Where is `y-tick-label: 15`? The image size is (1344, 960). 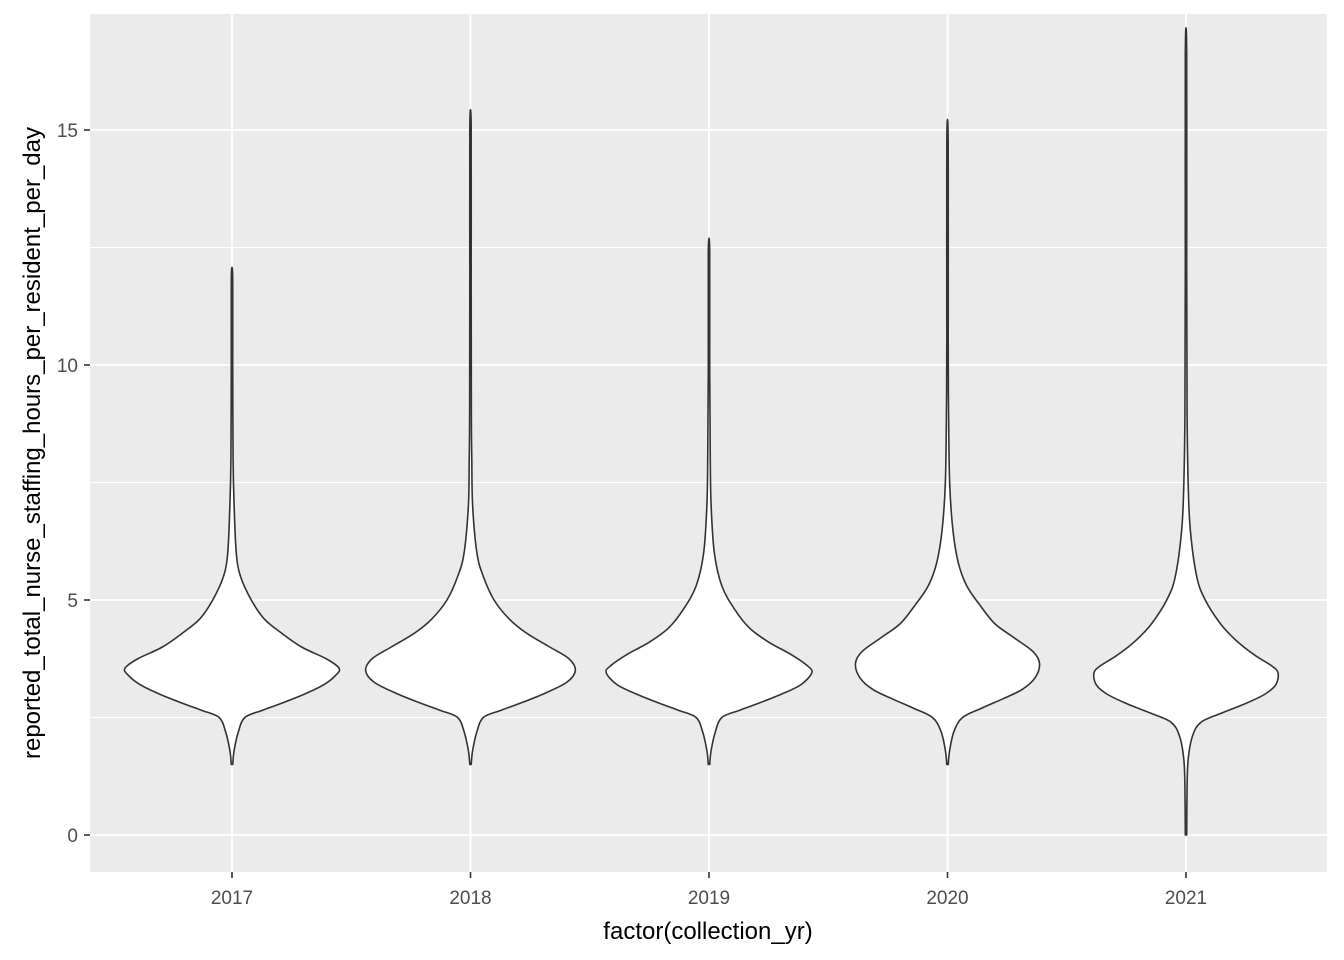 y-tick-label: 15 is located at coordinates (67, 131).